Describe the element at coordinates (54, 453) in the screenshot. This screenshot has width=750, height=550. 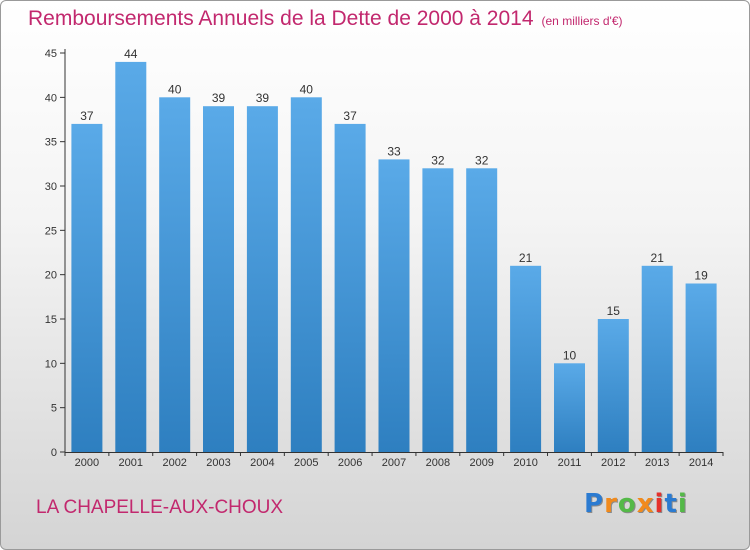
I see `y-tick-label-0: 0` at that location.